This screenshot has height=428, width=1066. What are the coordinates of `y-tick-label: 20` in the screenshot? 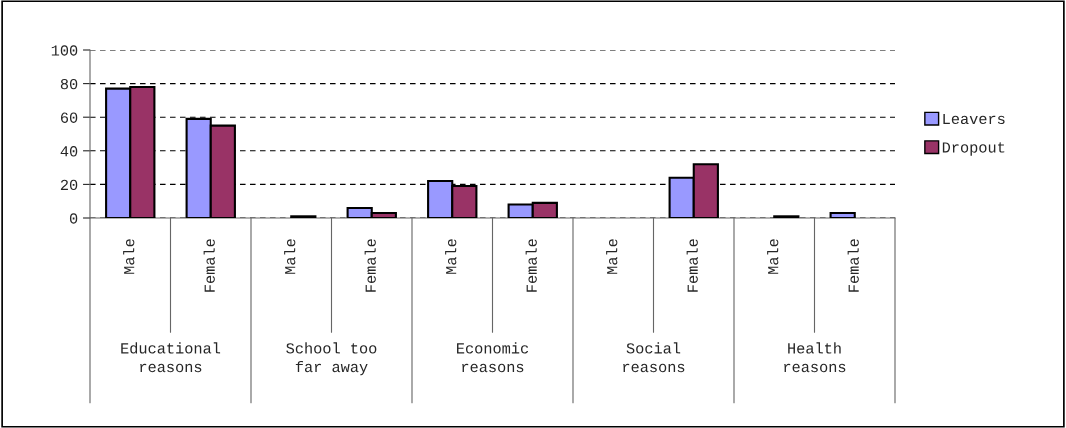 It's located at (69, 185).